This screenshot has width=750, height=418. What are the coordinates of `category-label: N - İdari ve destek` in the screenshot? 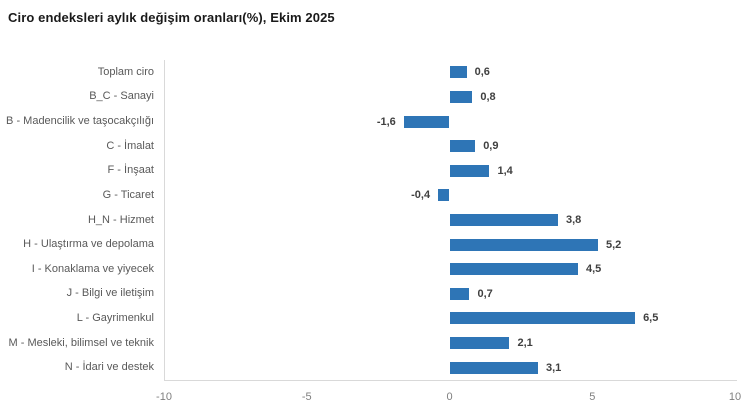 It's located at (109, 367).